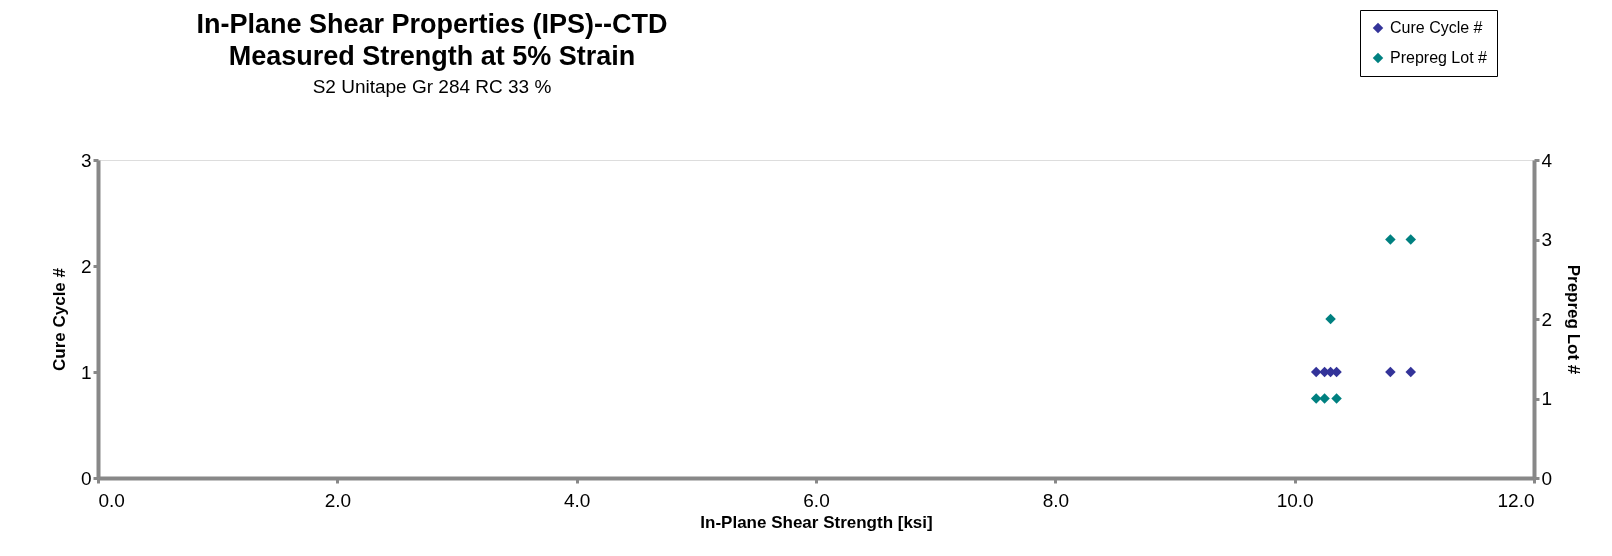  Describe the element at coordinates (1547, 319) in the screenshot. I see `y2-tick-label: 2` at that location.